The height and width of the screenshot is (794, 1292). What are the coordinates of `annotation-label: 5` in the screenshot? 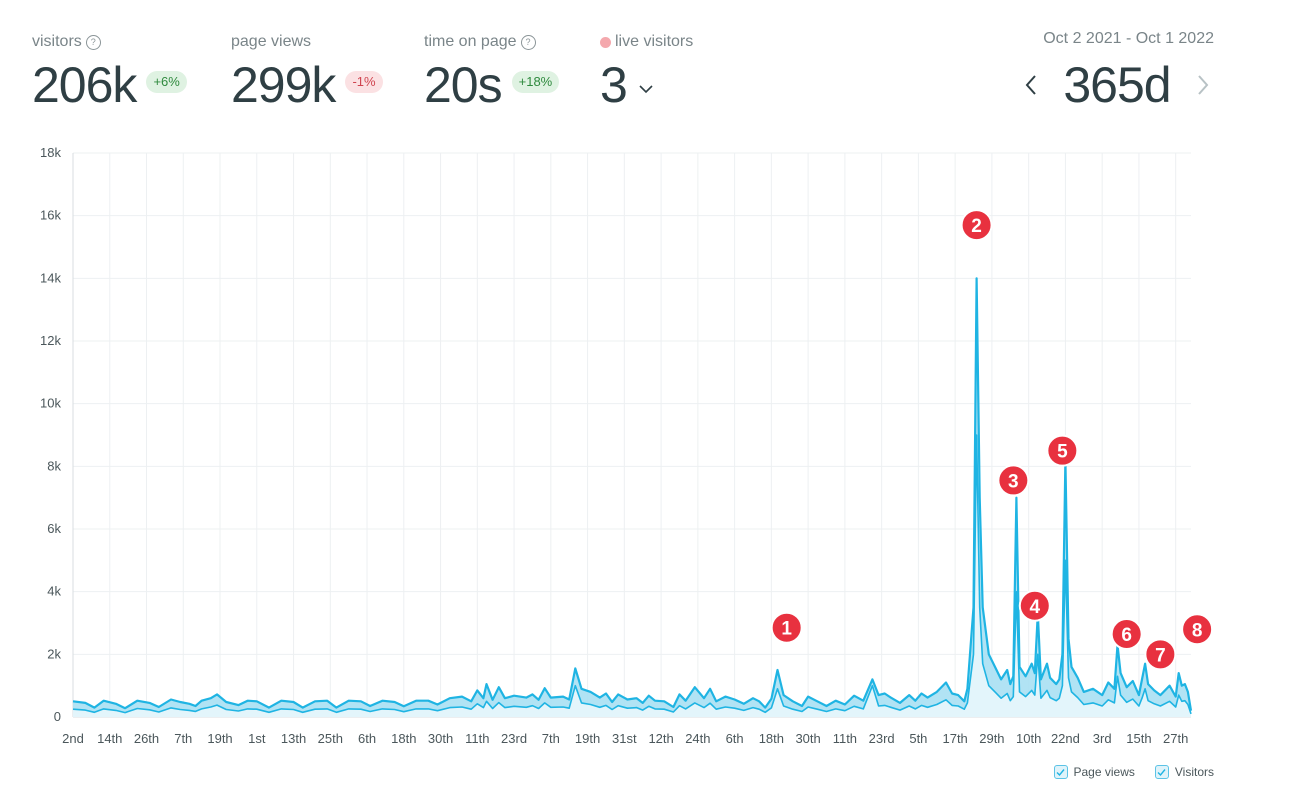 It's located at (1062, 452).